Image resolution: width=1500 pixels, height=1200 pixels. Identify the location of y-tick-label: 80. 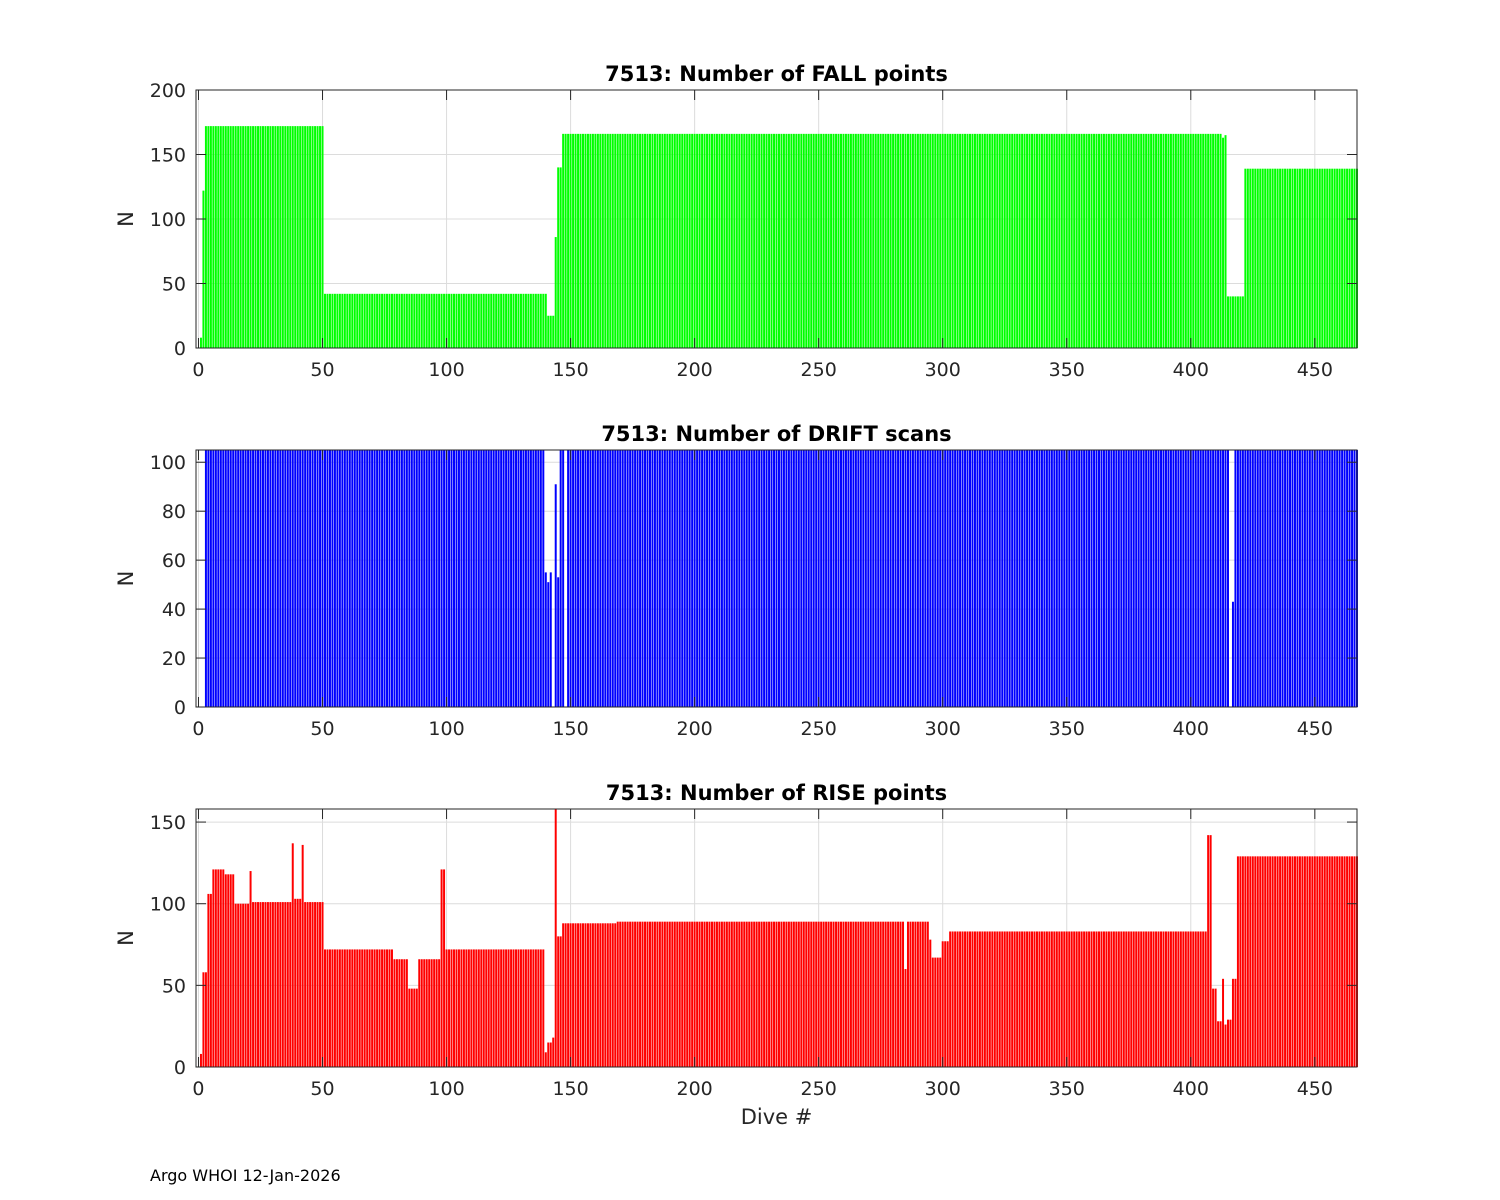
(174, 512).